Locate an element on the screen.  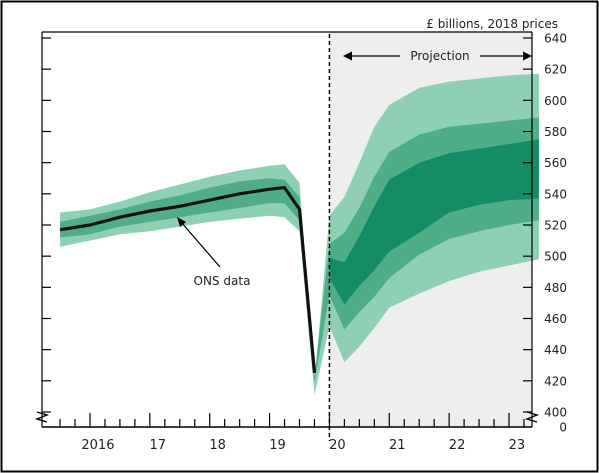
x-tick-label: 17 is located at coordinates (158, 445).